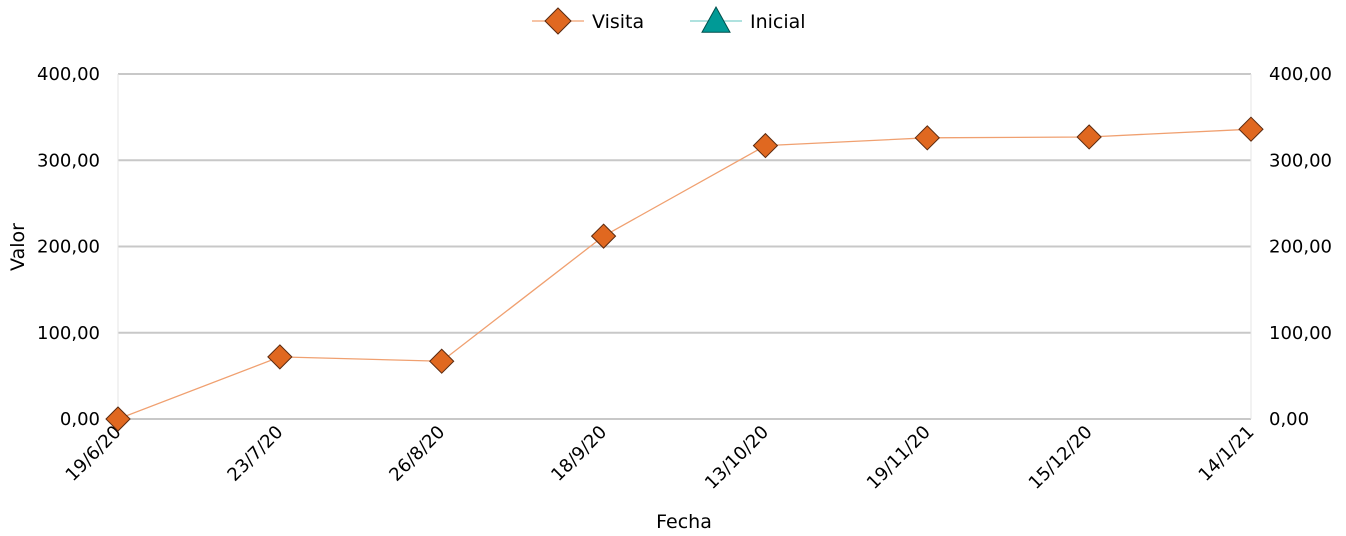  Describe the element at coordinates (68, 333) in the screenshot. I see `y-tick-label-left: 100,00` at that location.